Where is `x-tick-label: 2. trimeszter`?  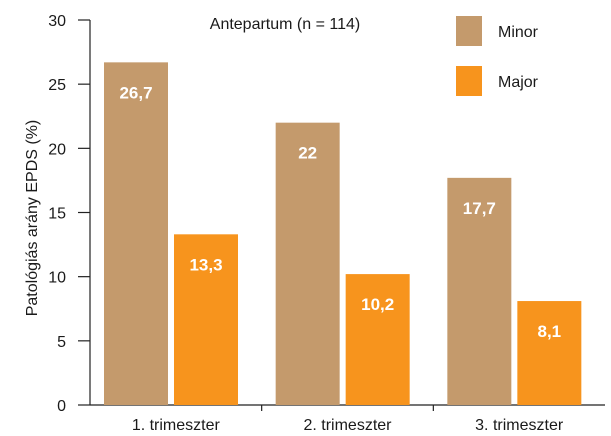
x-tick-label: 2. trimeszter is located at coordinates (347, 425).